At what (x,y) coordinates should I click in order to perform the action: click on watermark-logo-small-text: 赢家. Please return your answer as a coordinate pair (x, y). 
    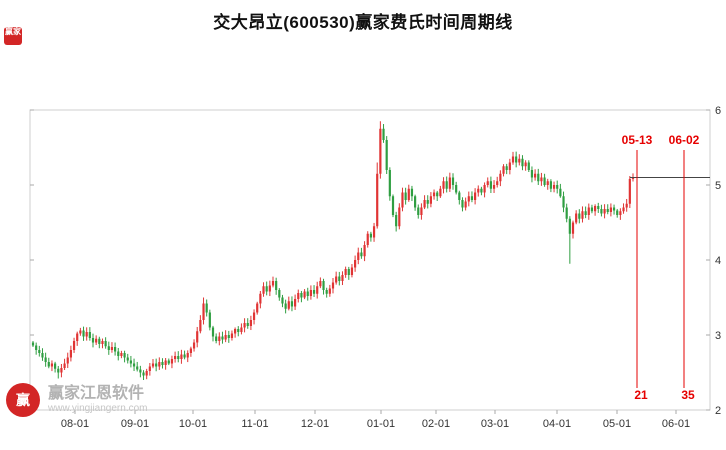
    Looking at the image, I should click on (13, 31).